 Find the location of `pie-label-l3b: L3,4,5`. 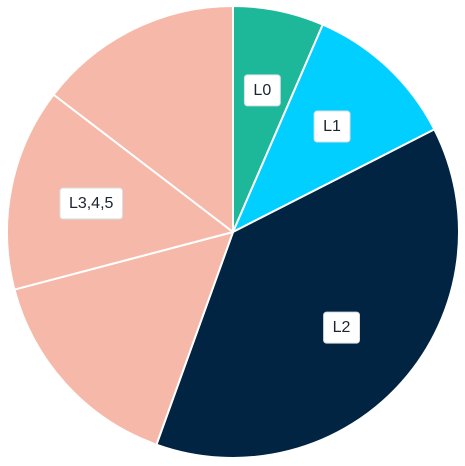

pie-label-l3b: L3,4,5 is located at coordinates (91, 203).